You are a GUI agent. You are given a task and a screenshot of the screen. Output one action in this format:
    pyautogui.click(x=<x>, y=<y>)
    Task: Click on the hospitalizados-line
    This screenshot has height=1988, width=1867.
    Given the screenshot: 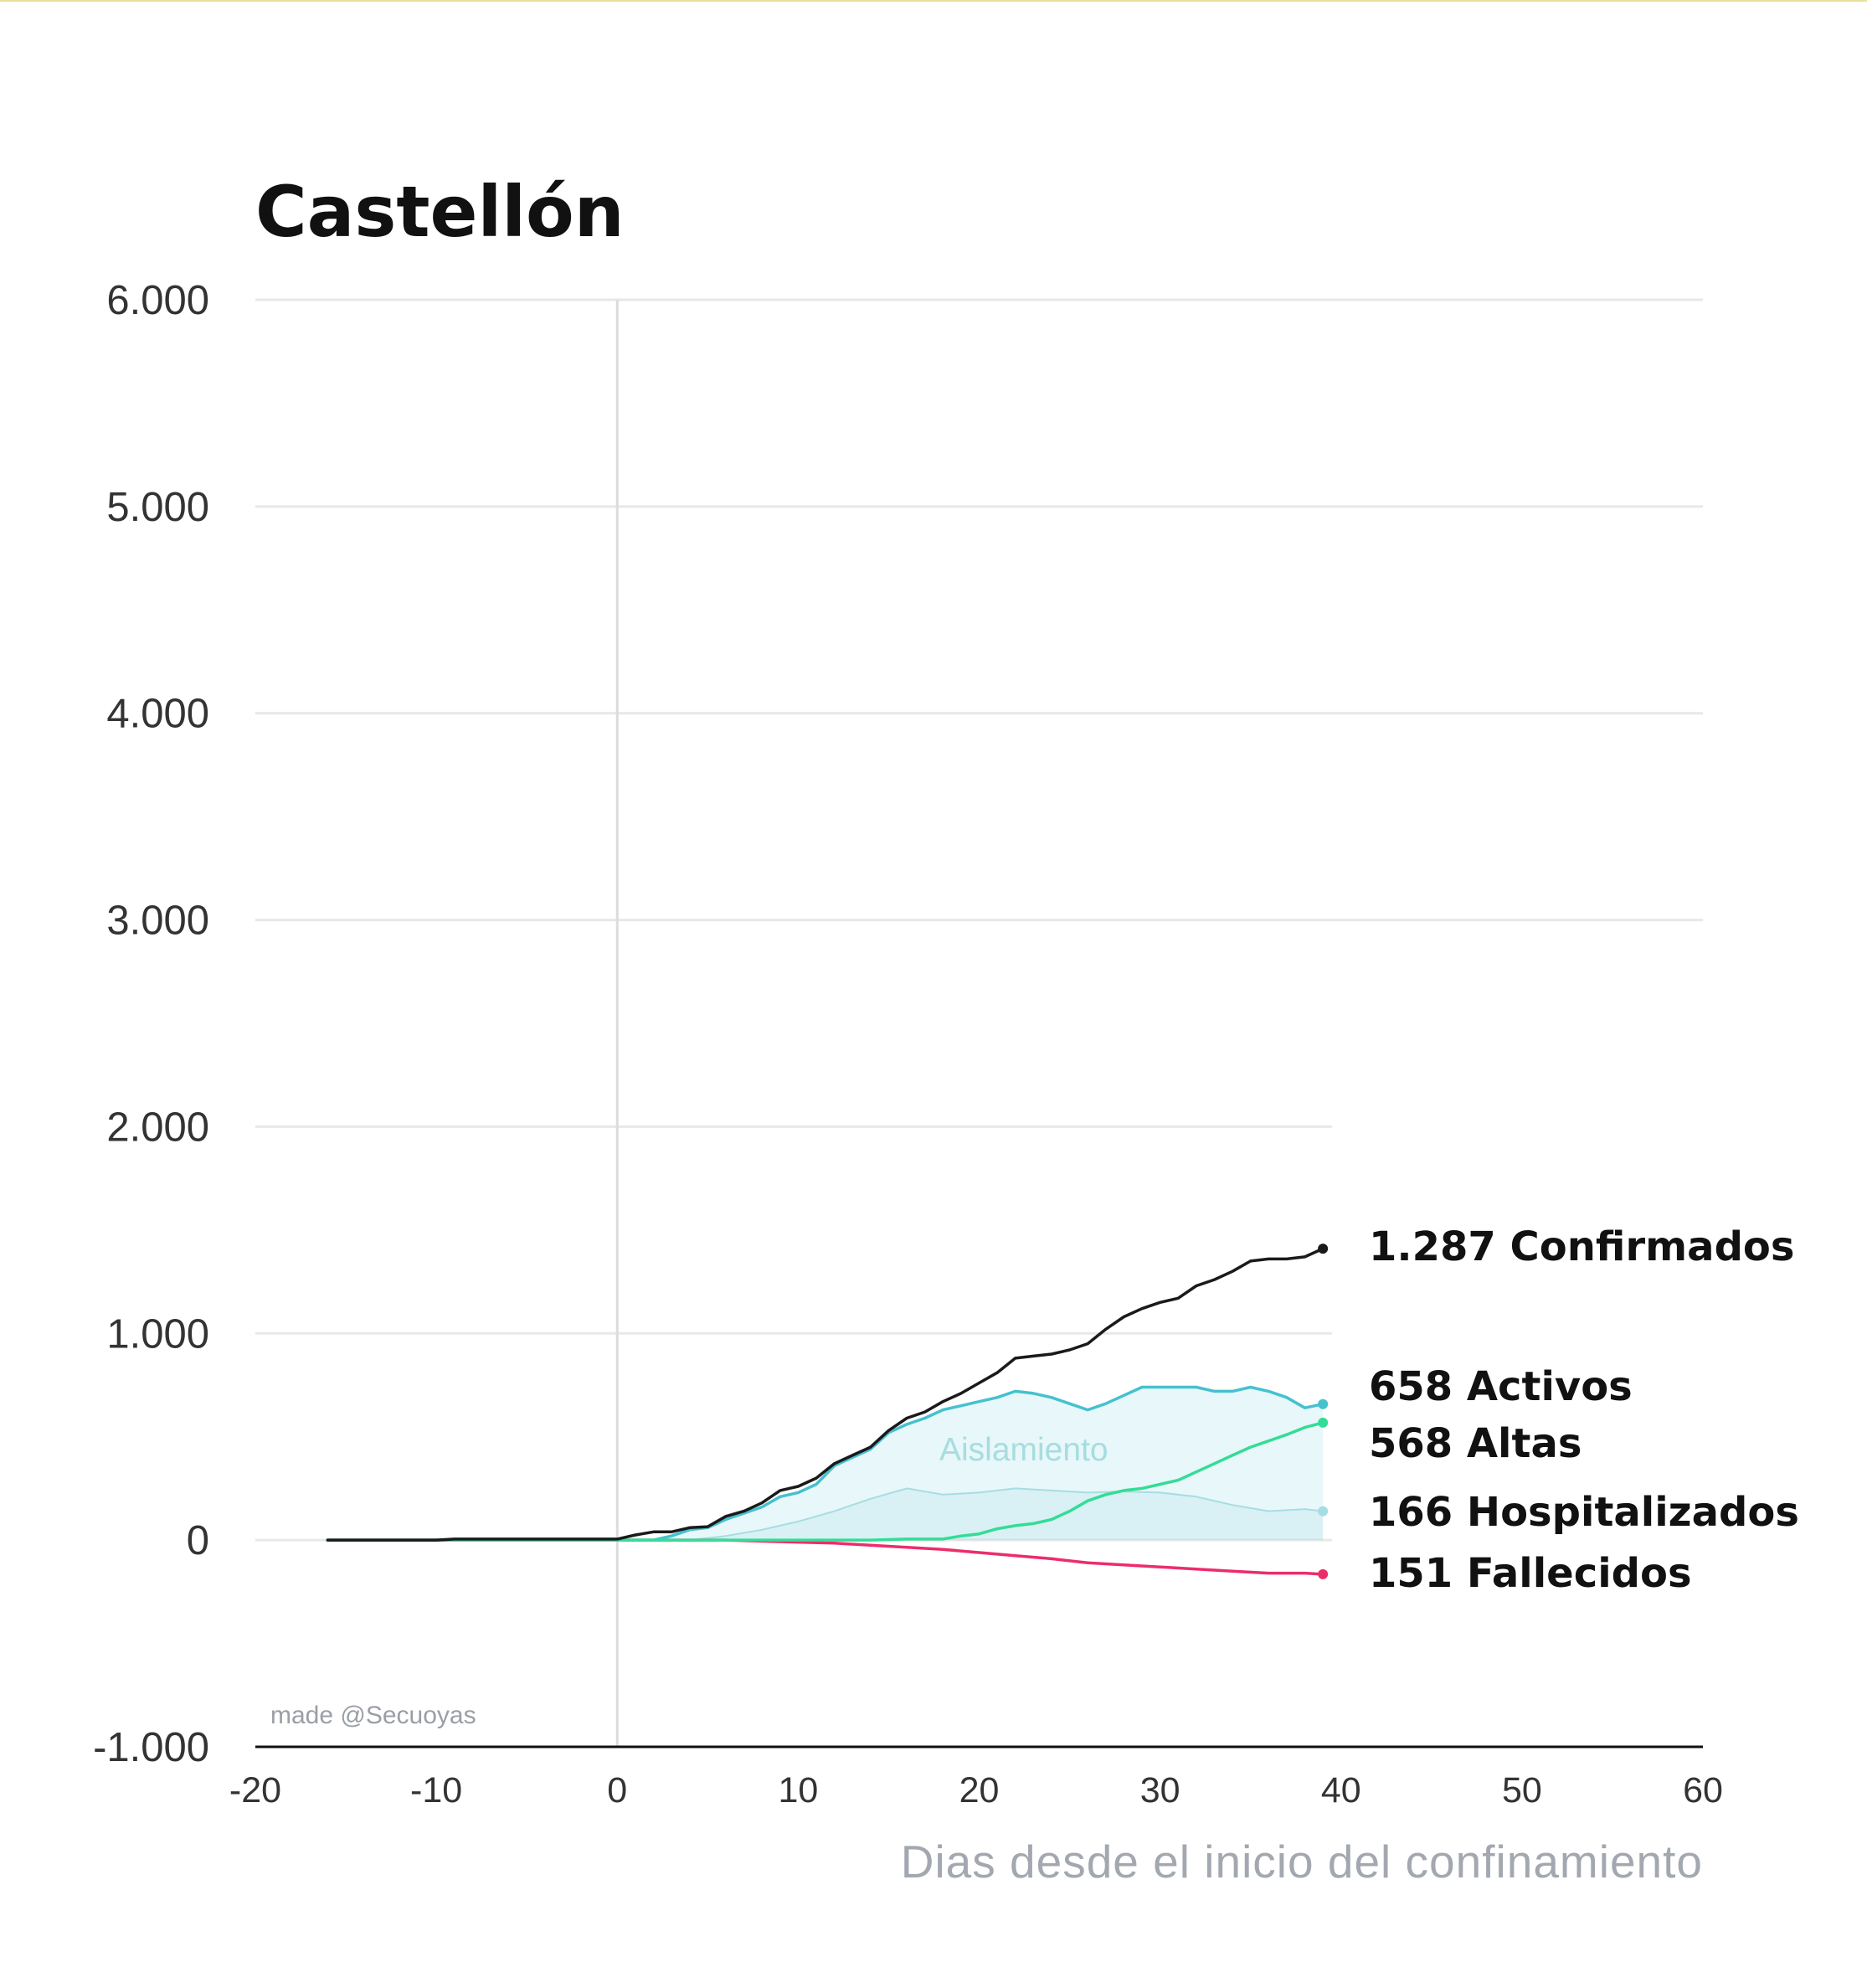 What is the action you would take?
    pyautogui.click(x=970, y=1514)
    